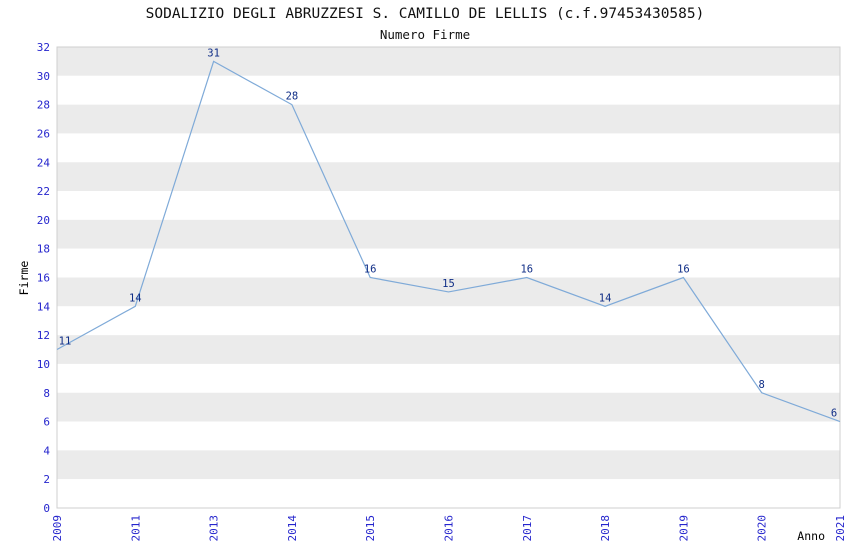 The width and height of the screenshot is (850, 550). Describe the element at coordinates (292, 528) in the screenshot. I see `x-tick-label: 2014` at that location.